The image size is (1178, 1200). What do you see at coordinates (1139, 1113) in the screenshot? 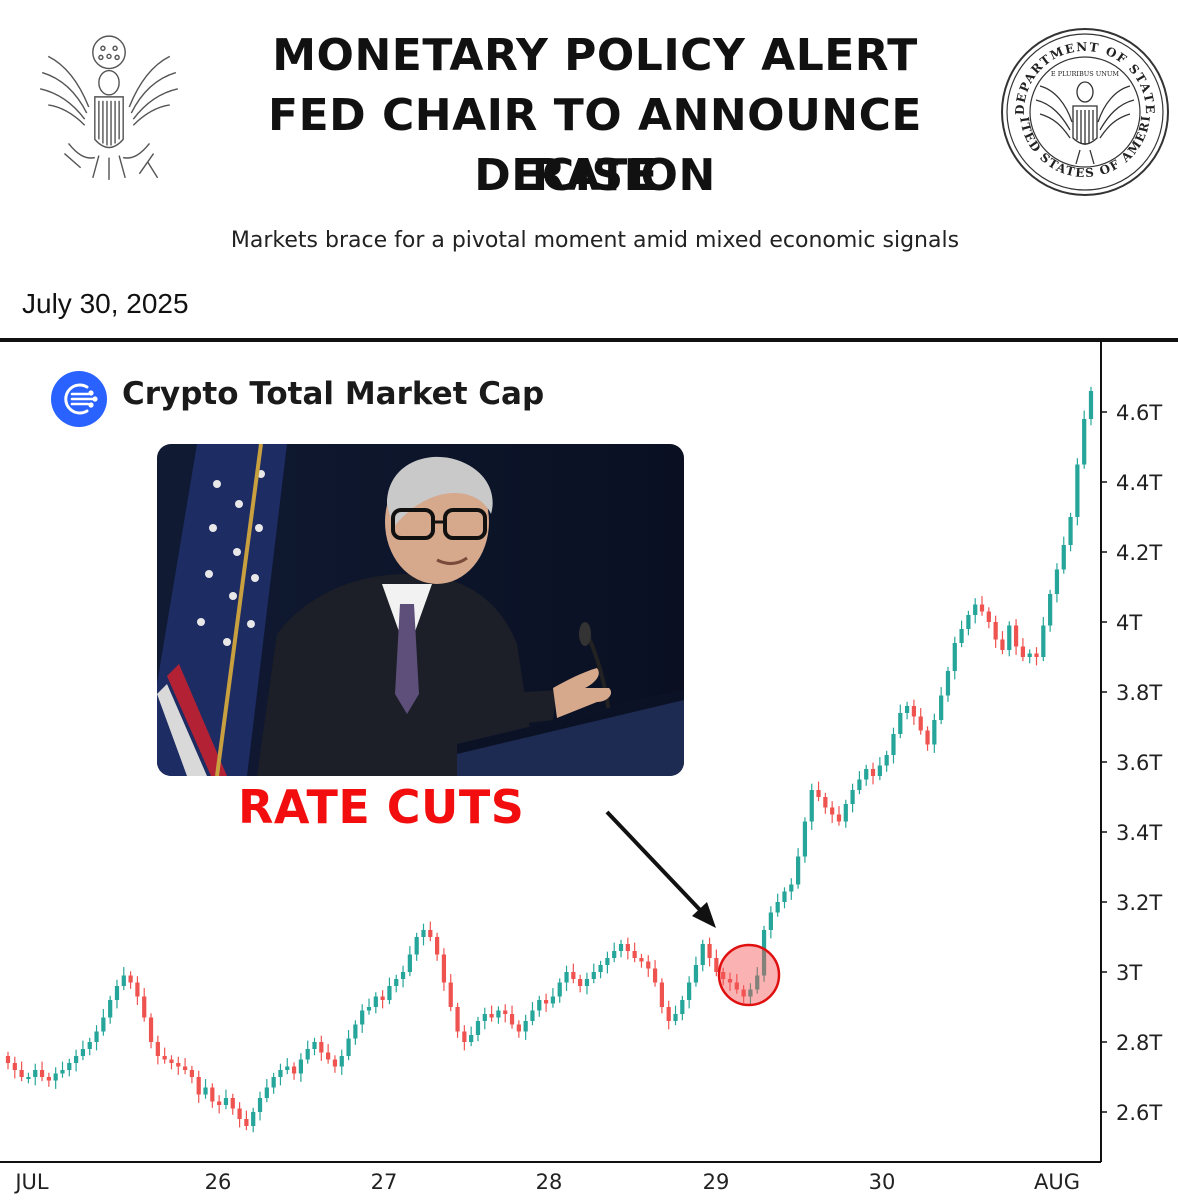
I see `y-tick-label: 2.6T` at bounding box center [1139, 1113].